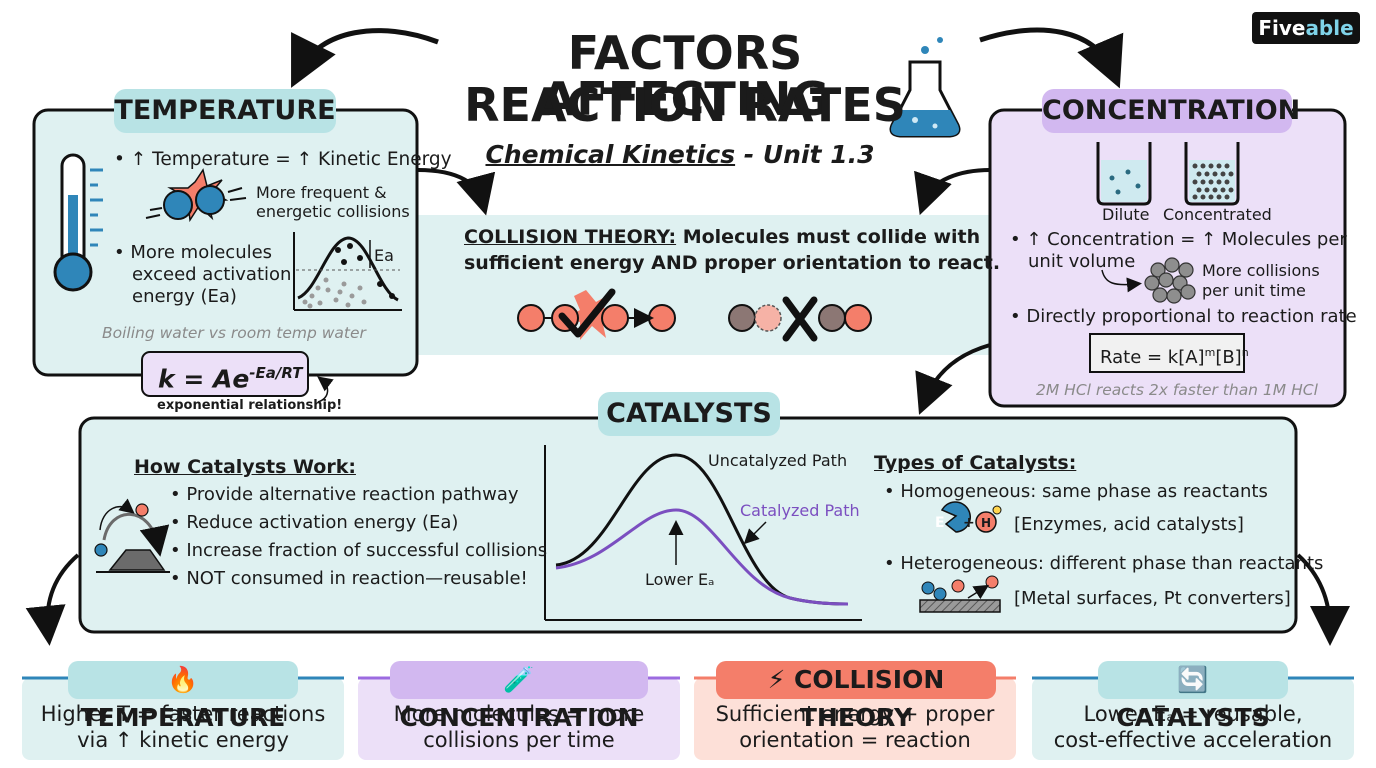  What do you see at coordinates (204, 379) in the screenshot?
I see `formula-base: k = Ae` at bounding box center [204, 379].